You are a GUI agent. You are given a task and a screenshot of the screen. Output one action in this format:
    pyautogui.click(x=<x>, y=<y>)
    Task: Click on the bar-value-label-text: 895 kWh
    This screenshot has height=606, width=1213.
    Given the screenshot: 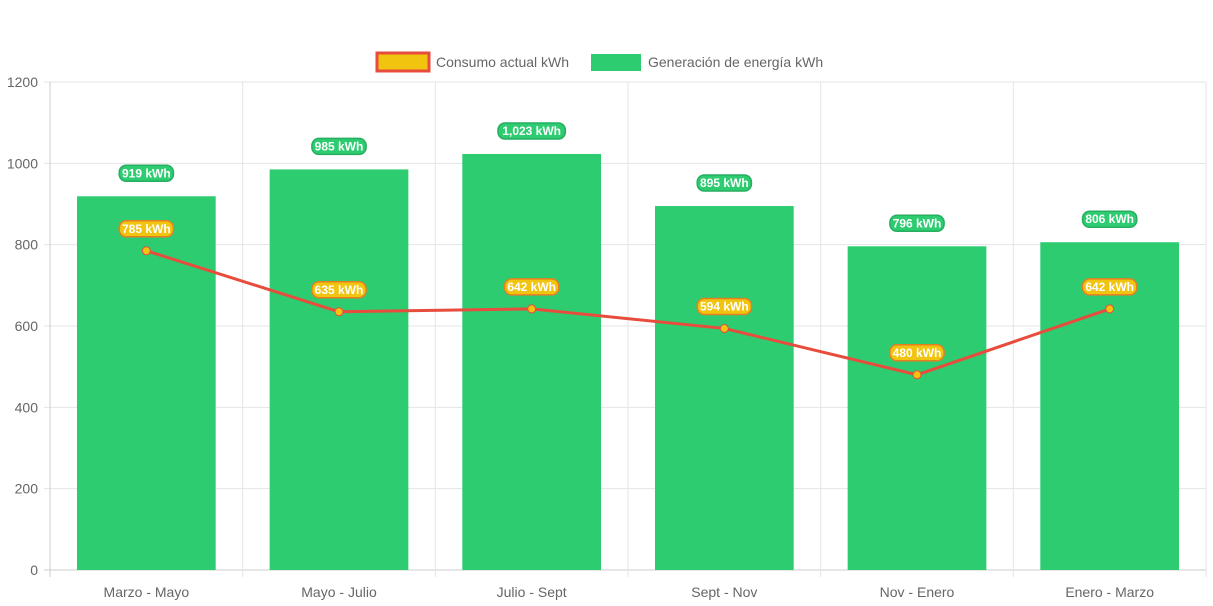 What is the action you would take?
    pyautogui.click(x=724, y=183)
    